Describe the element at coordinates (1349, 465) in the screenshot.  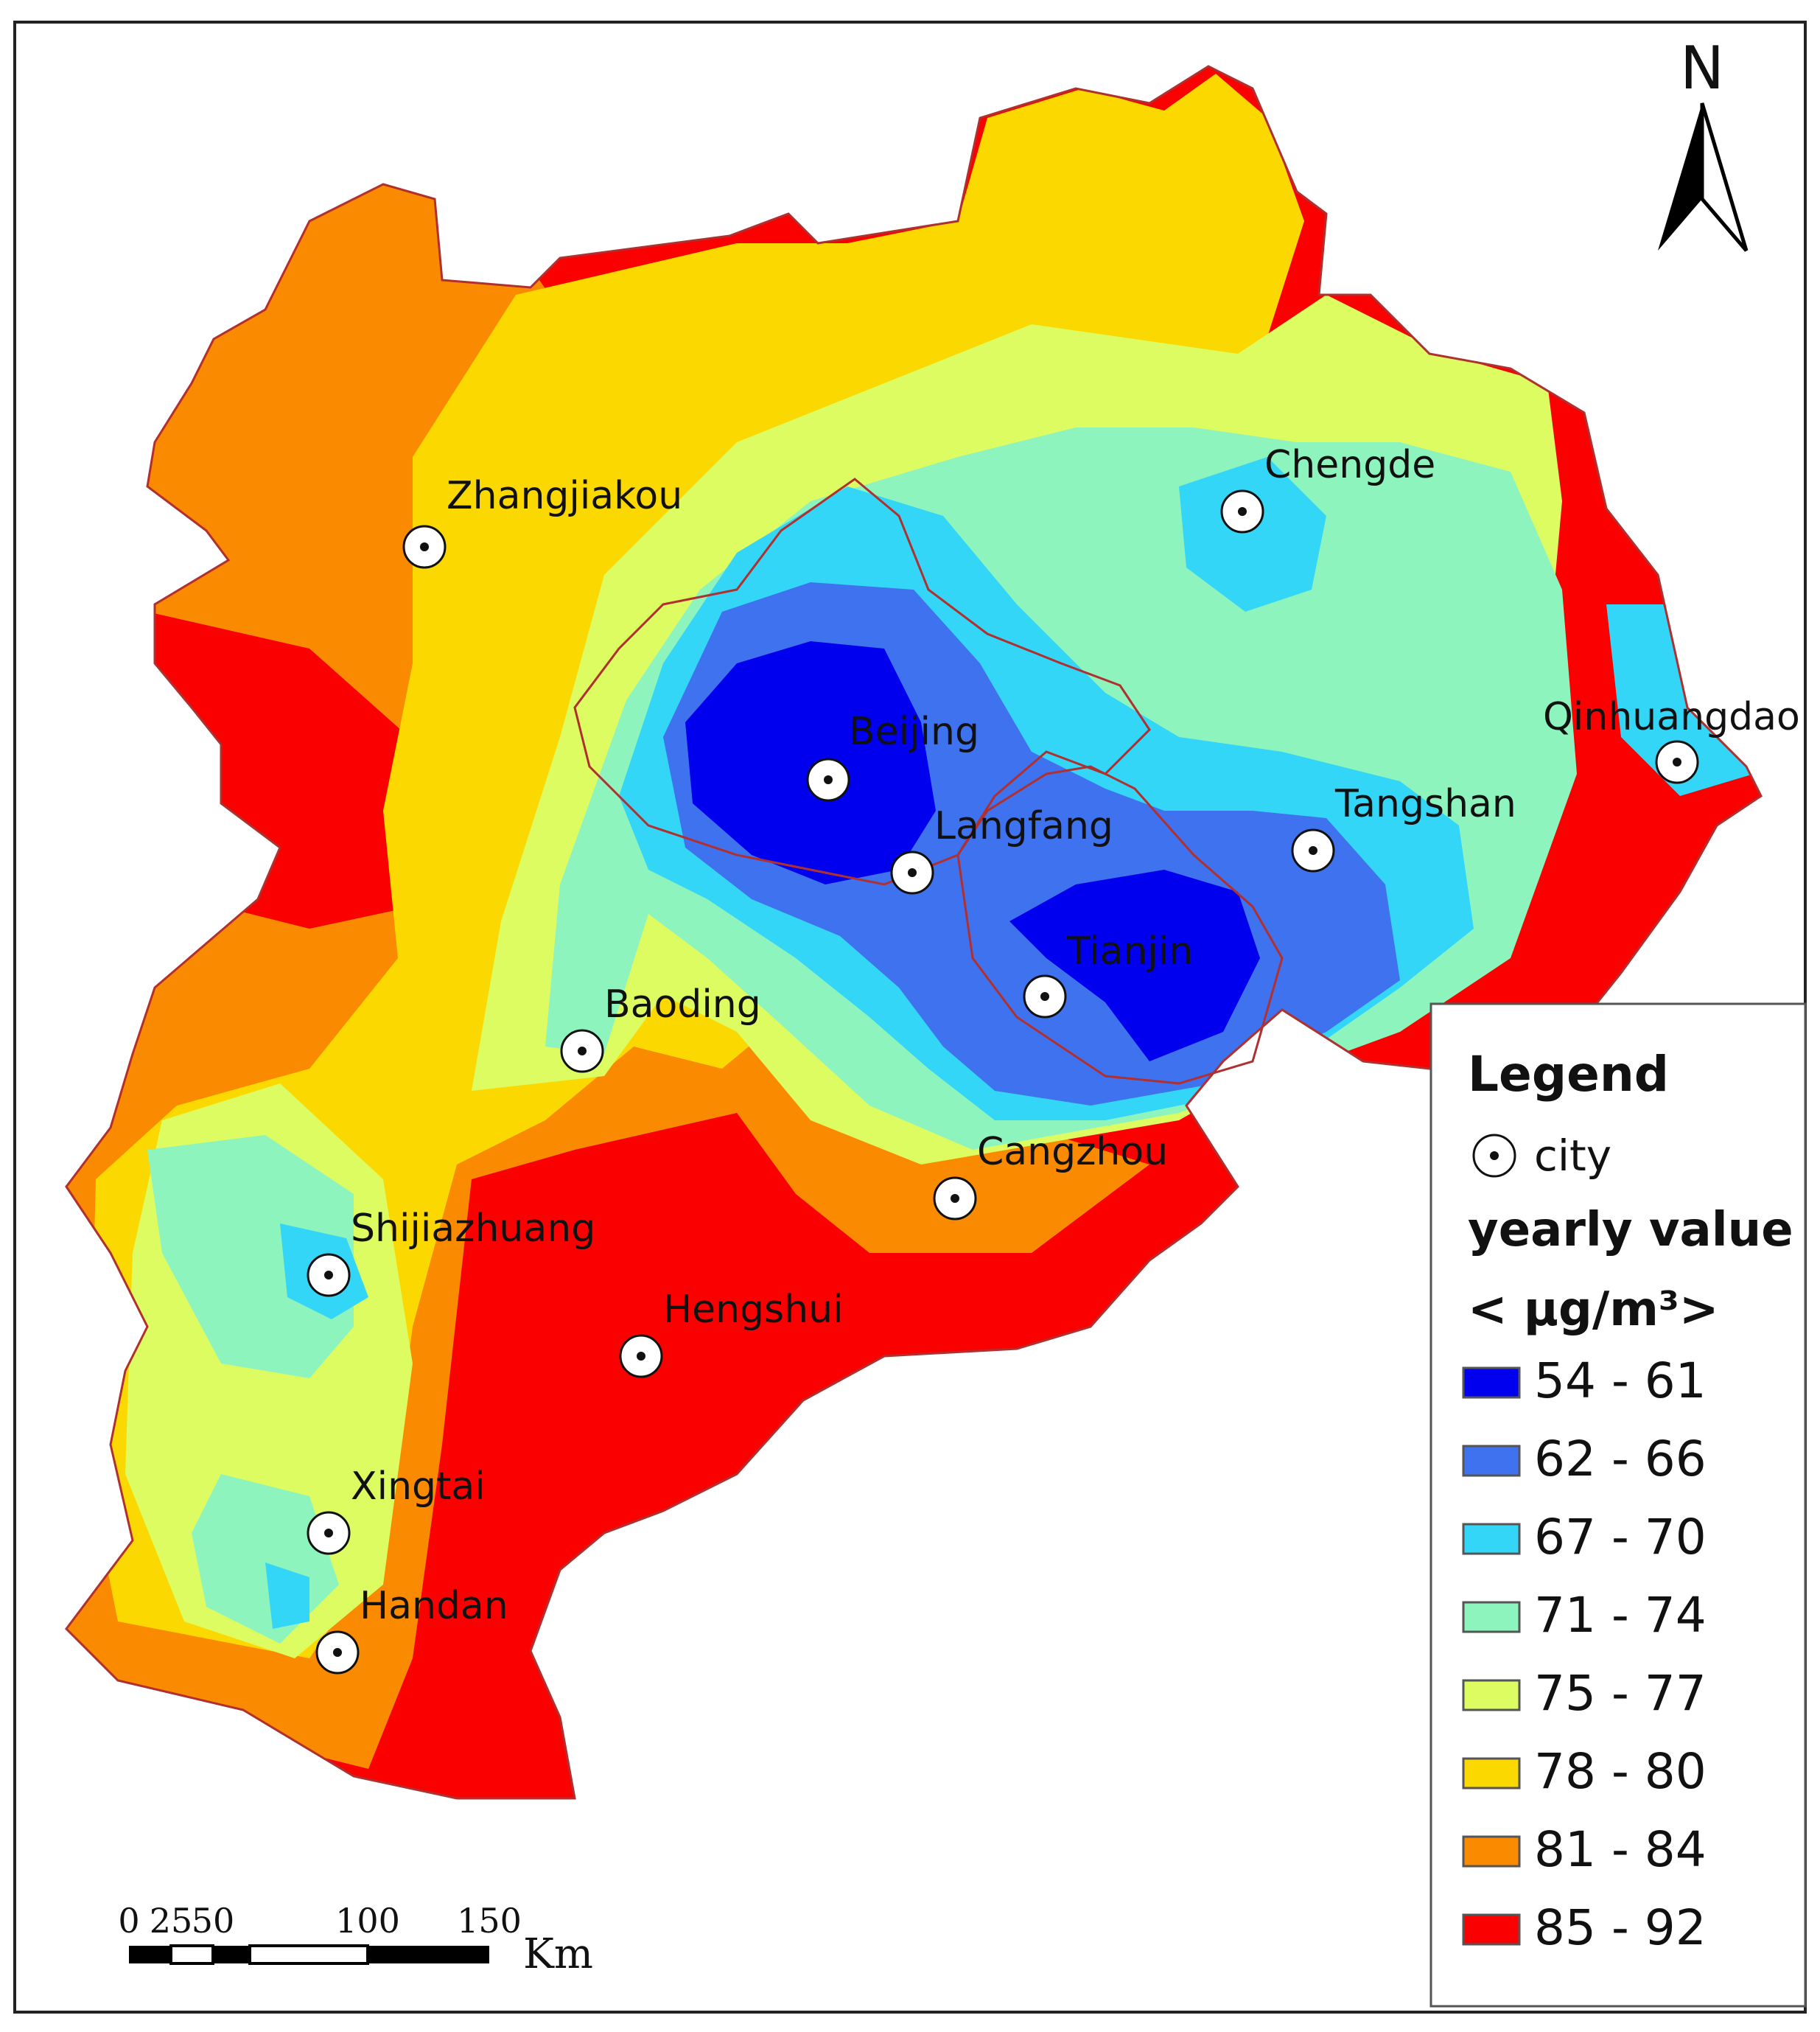
I see `city-label: Chengde` at that location.